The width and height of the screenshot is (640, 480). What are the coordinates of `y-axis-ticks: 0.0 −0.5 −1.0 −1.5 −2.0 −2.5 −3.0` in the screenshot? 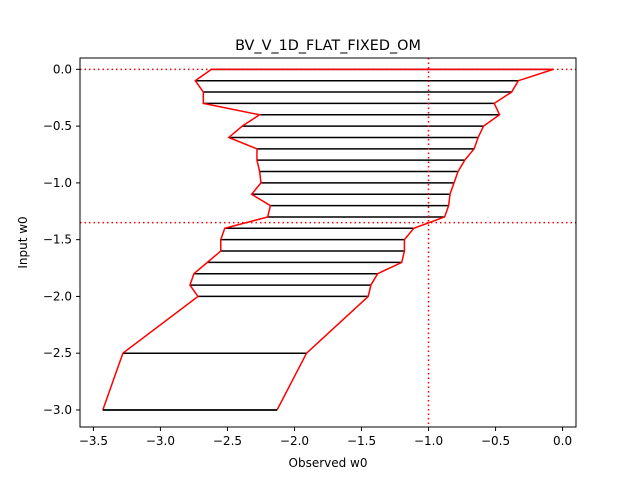 It's located at (61, 239).